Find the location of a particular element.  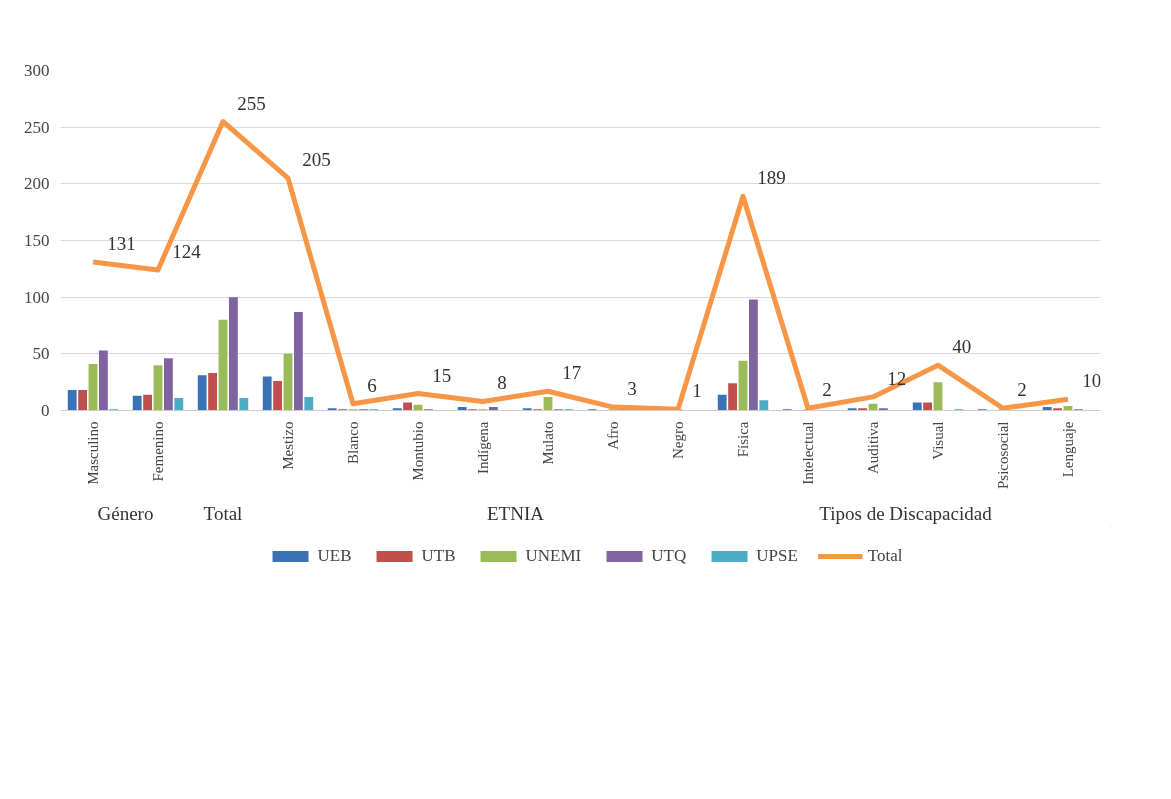

data-label: 8 is located at coordinates (502, 383).